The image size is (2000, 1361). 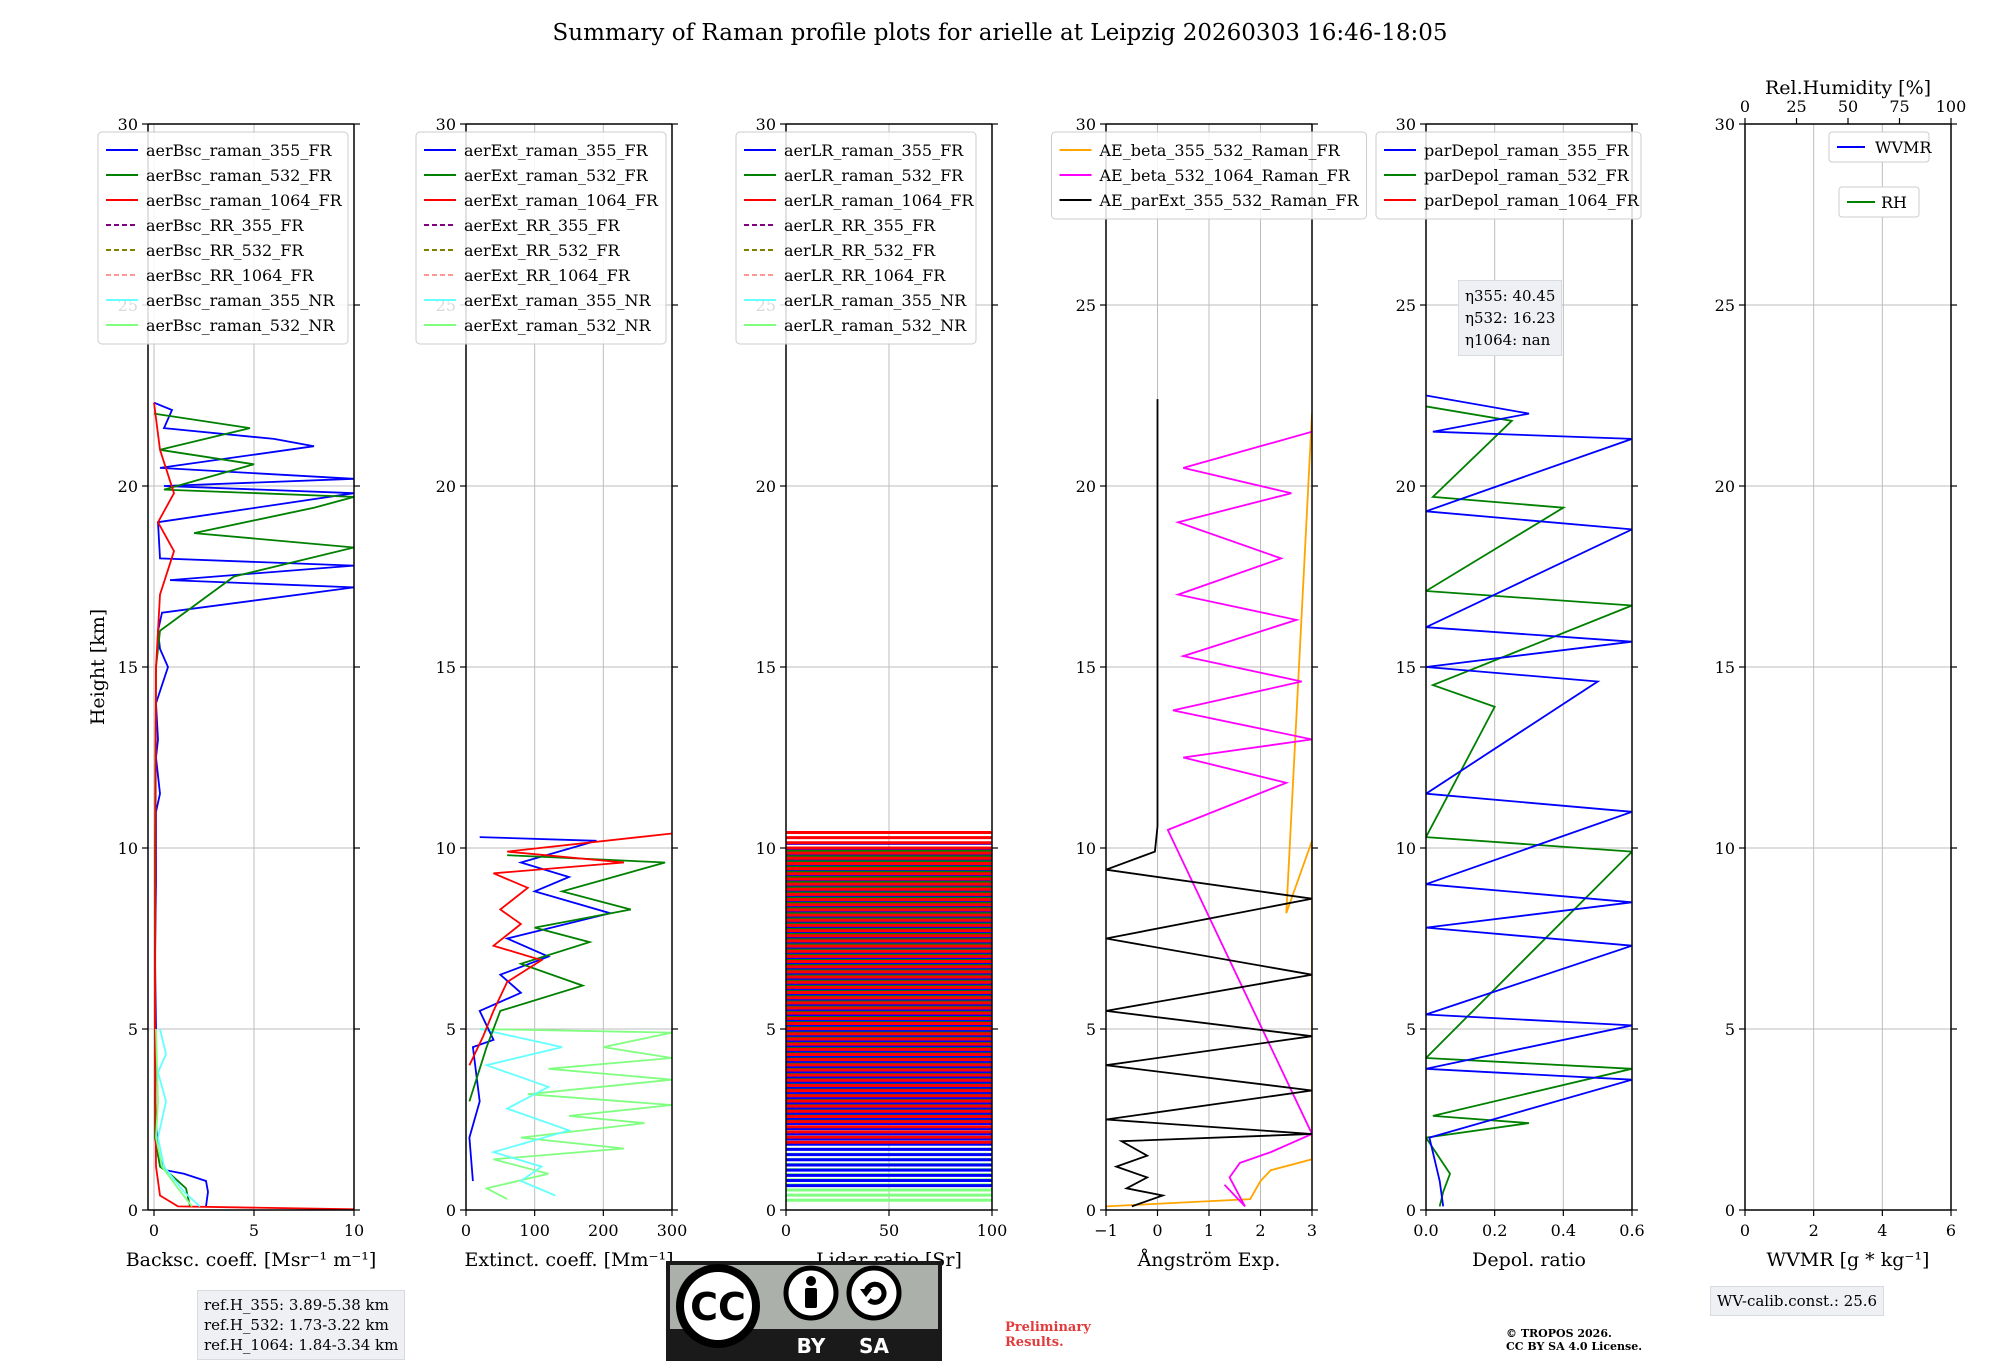 I want to click on person-body-icon, so click(x=811, y=1298).